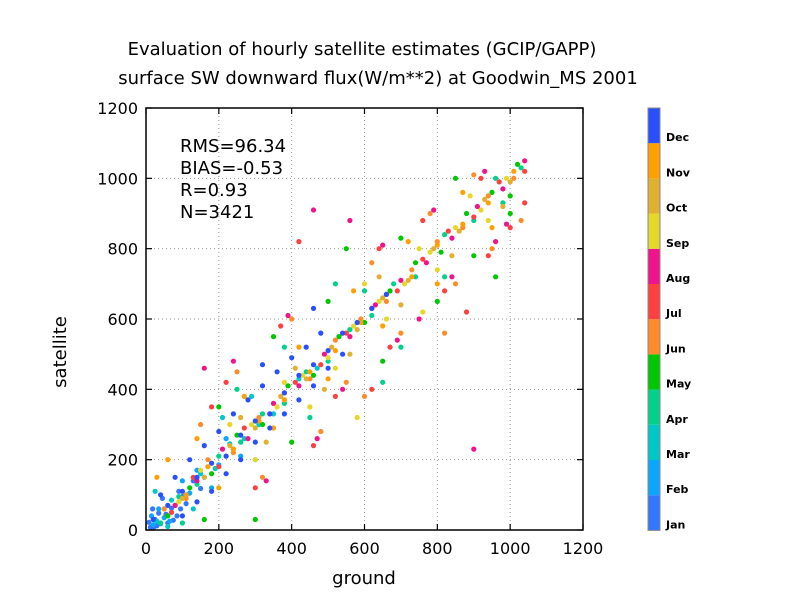 The image size is (800, 604). I want to click on legend-label: Sep, so click(677, 243).